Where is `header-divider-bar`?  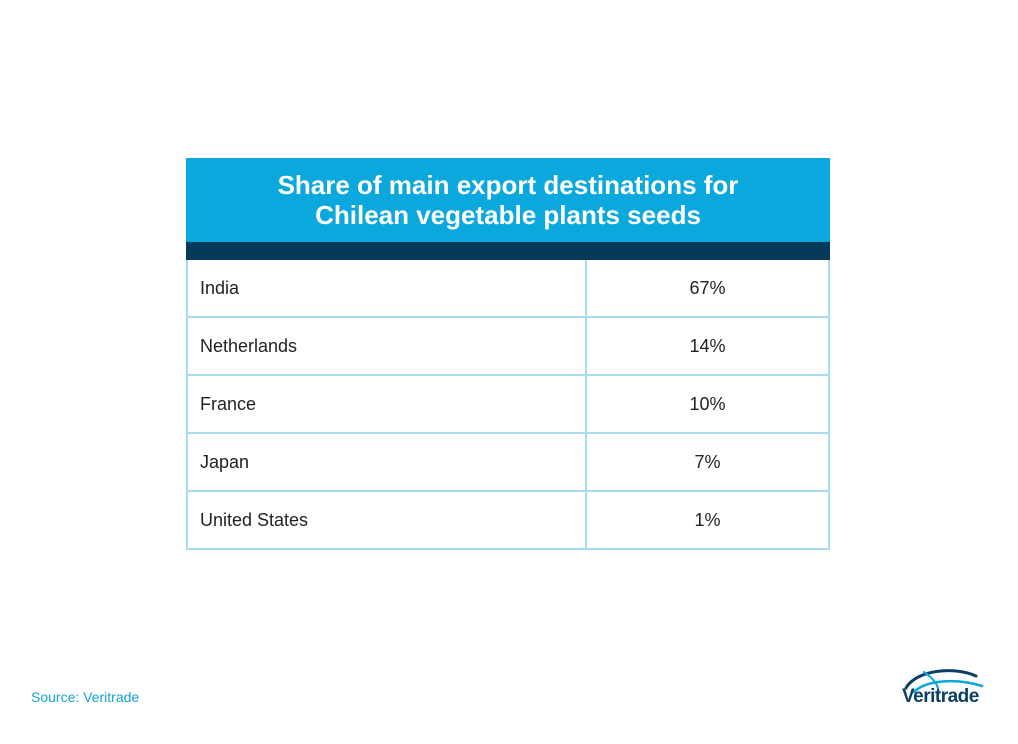 header-divider-bar is located at coordinates (508, 251).